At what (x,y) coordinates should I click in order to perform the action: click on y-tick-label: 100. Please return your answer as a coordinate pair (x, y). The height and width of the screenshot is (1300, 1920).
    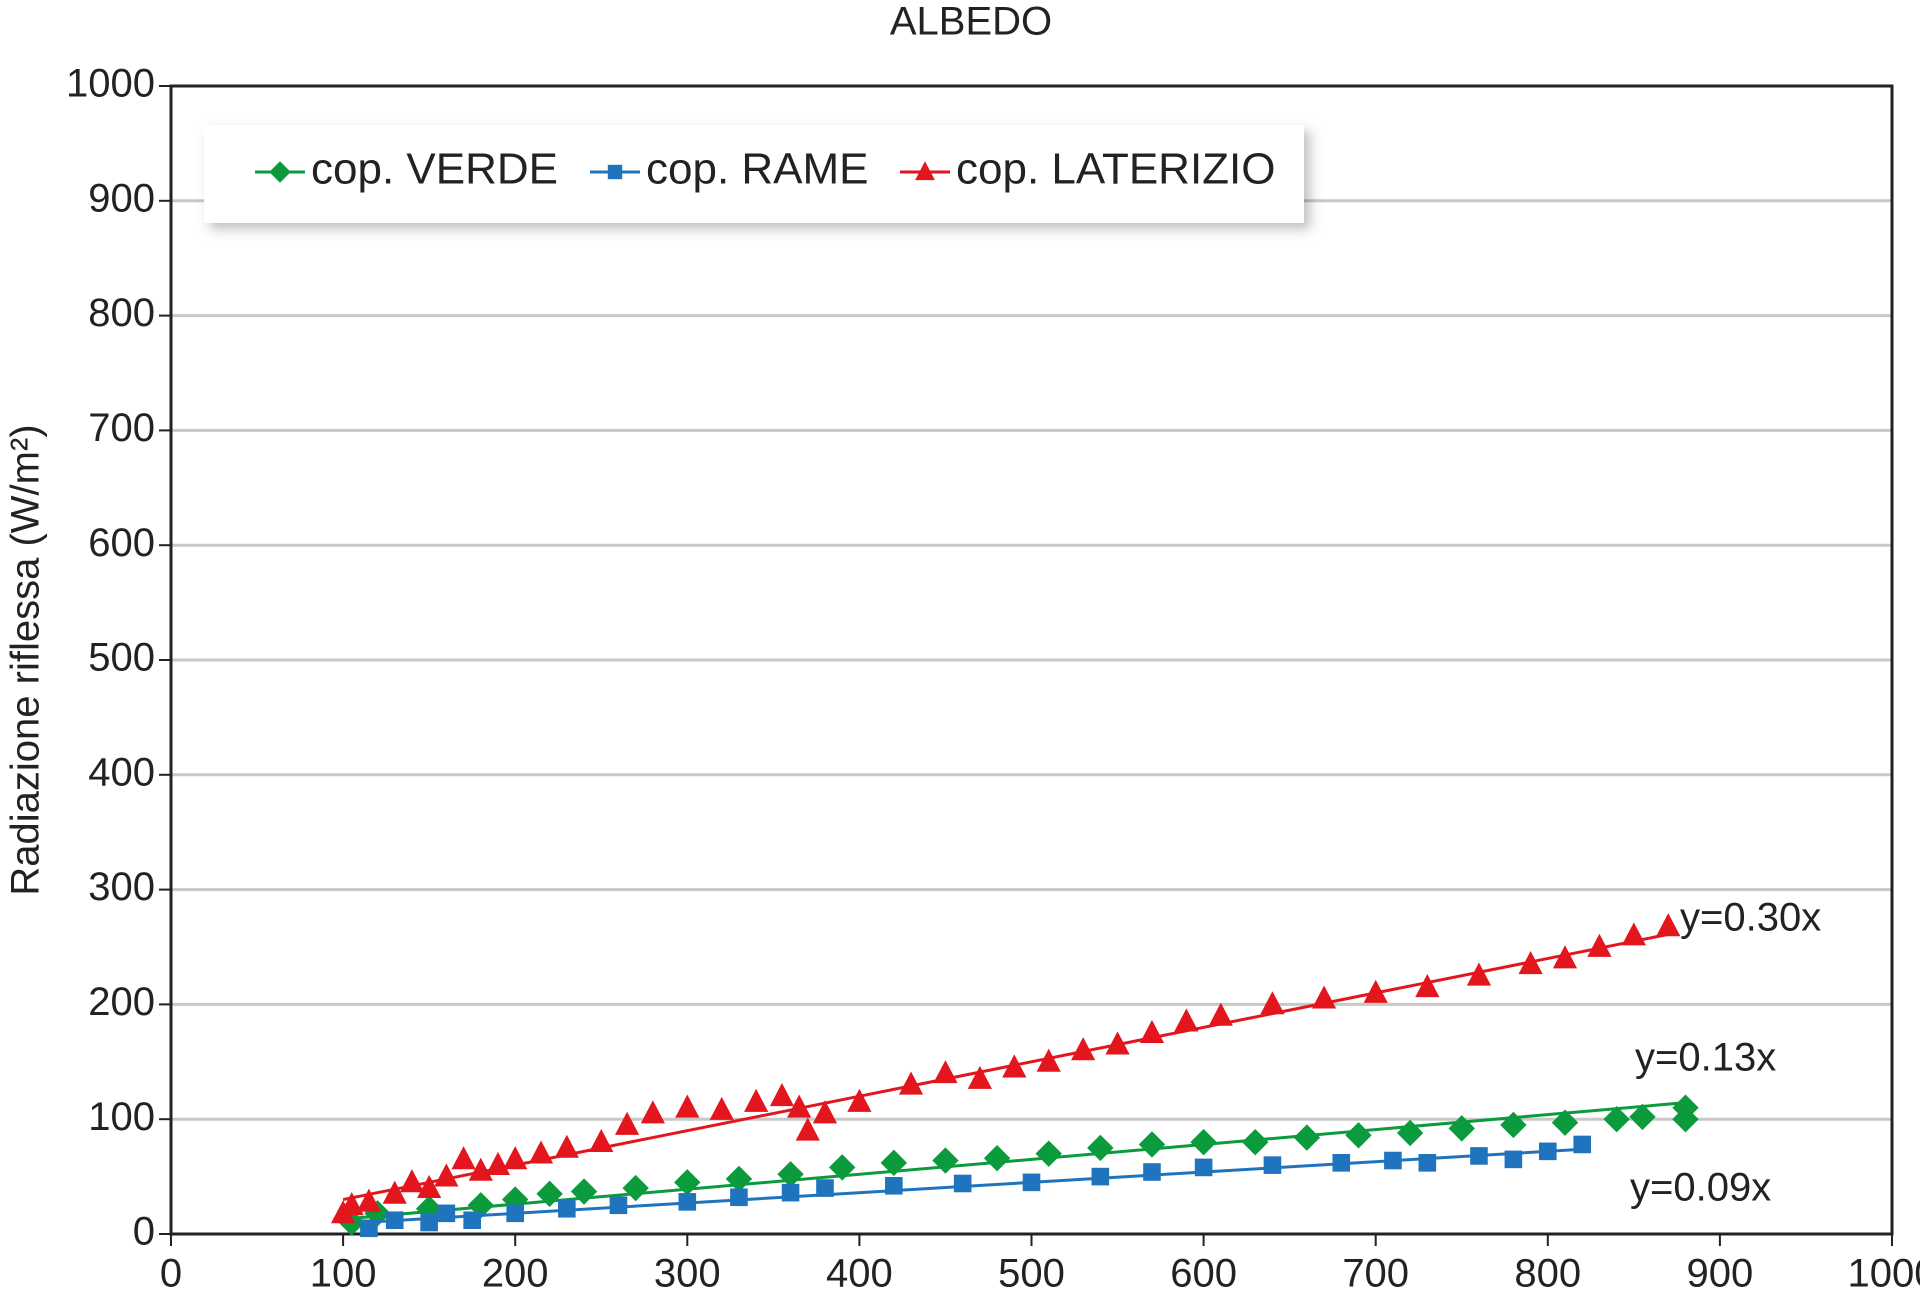
    Looking at the image, I should click on (121, 1117).